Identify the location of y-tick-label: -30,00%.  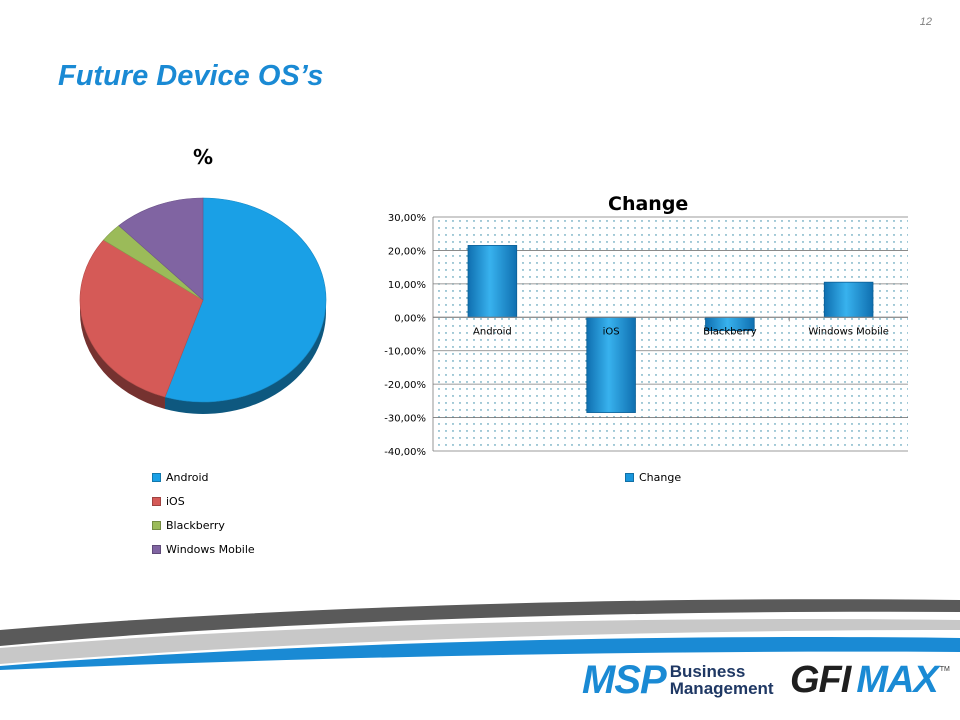
(405, 419).